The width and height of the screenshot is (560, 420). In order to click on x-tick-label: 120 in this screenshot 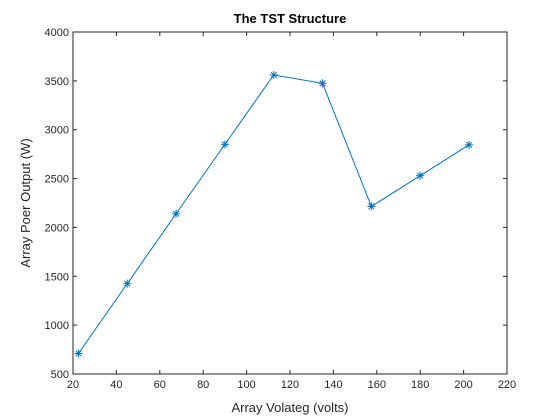, I will do `click(290, 385)`.